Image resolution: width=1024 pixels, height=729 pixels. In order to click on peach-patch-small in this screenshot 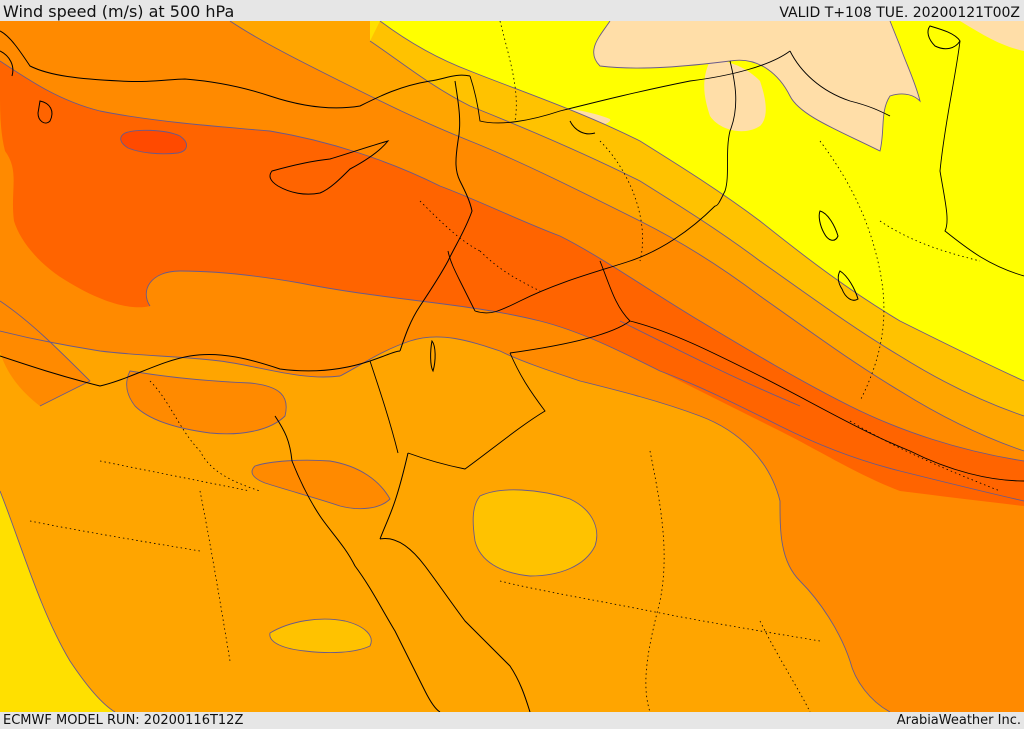, I will do `click(735, 96)`.